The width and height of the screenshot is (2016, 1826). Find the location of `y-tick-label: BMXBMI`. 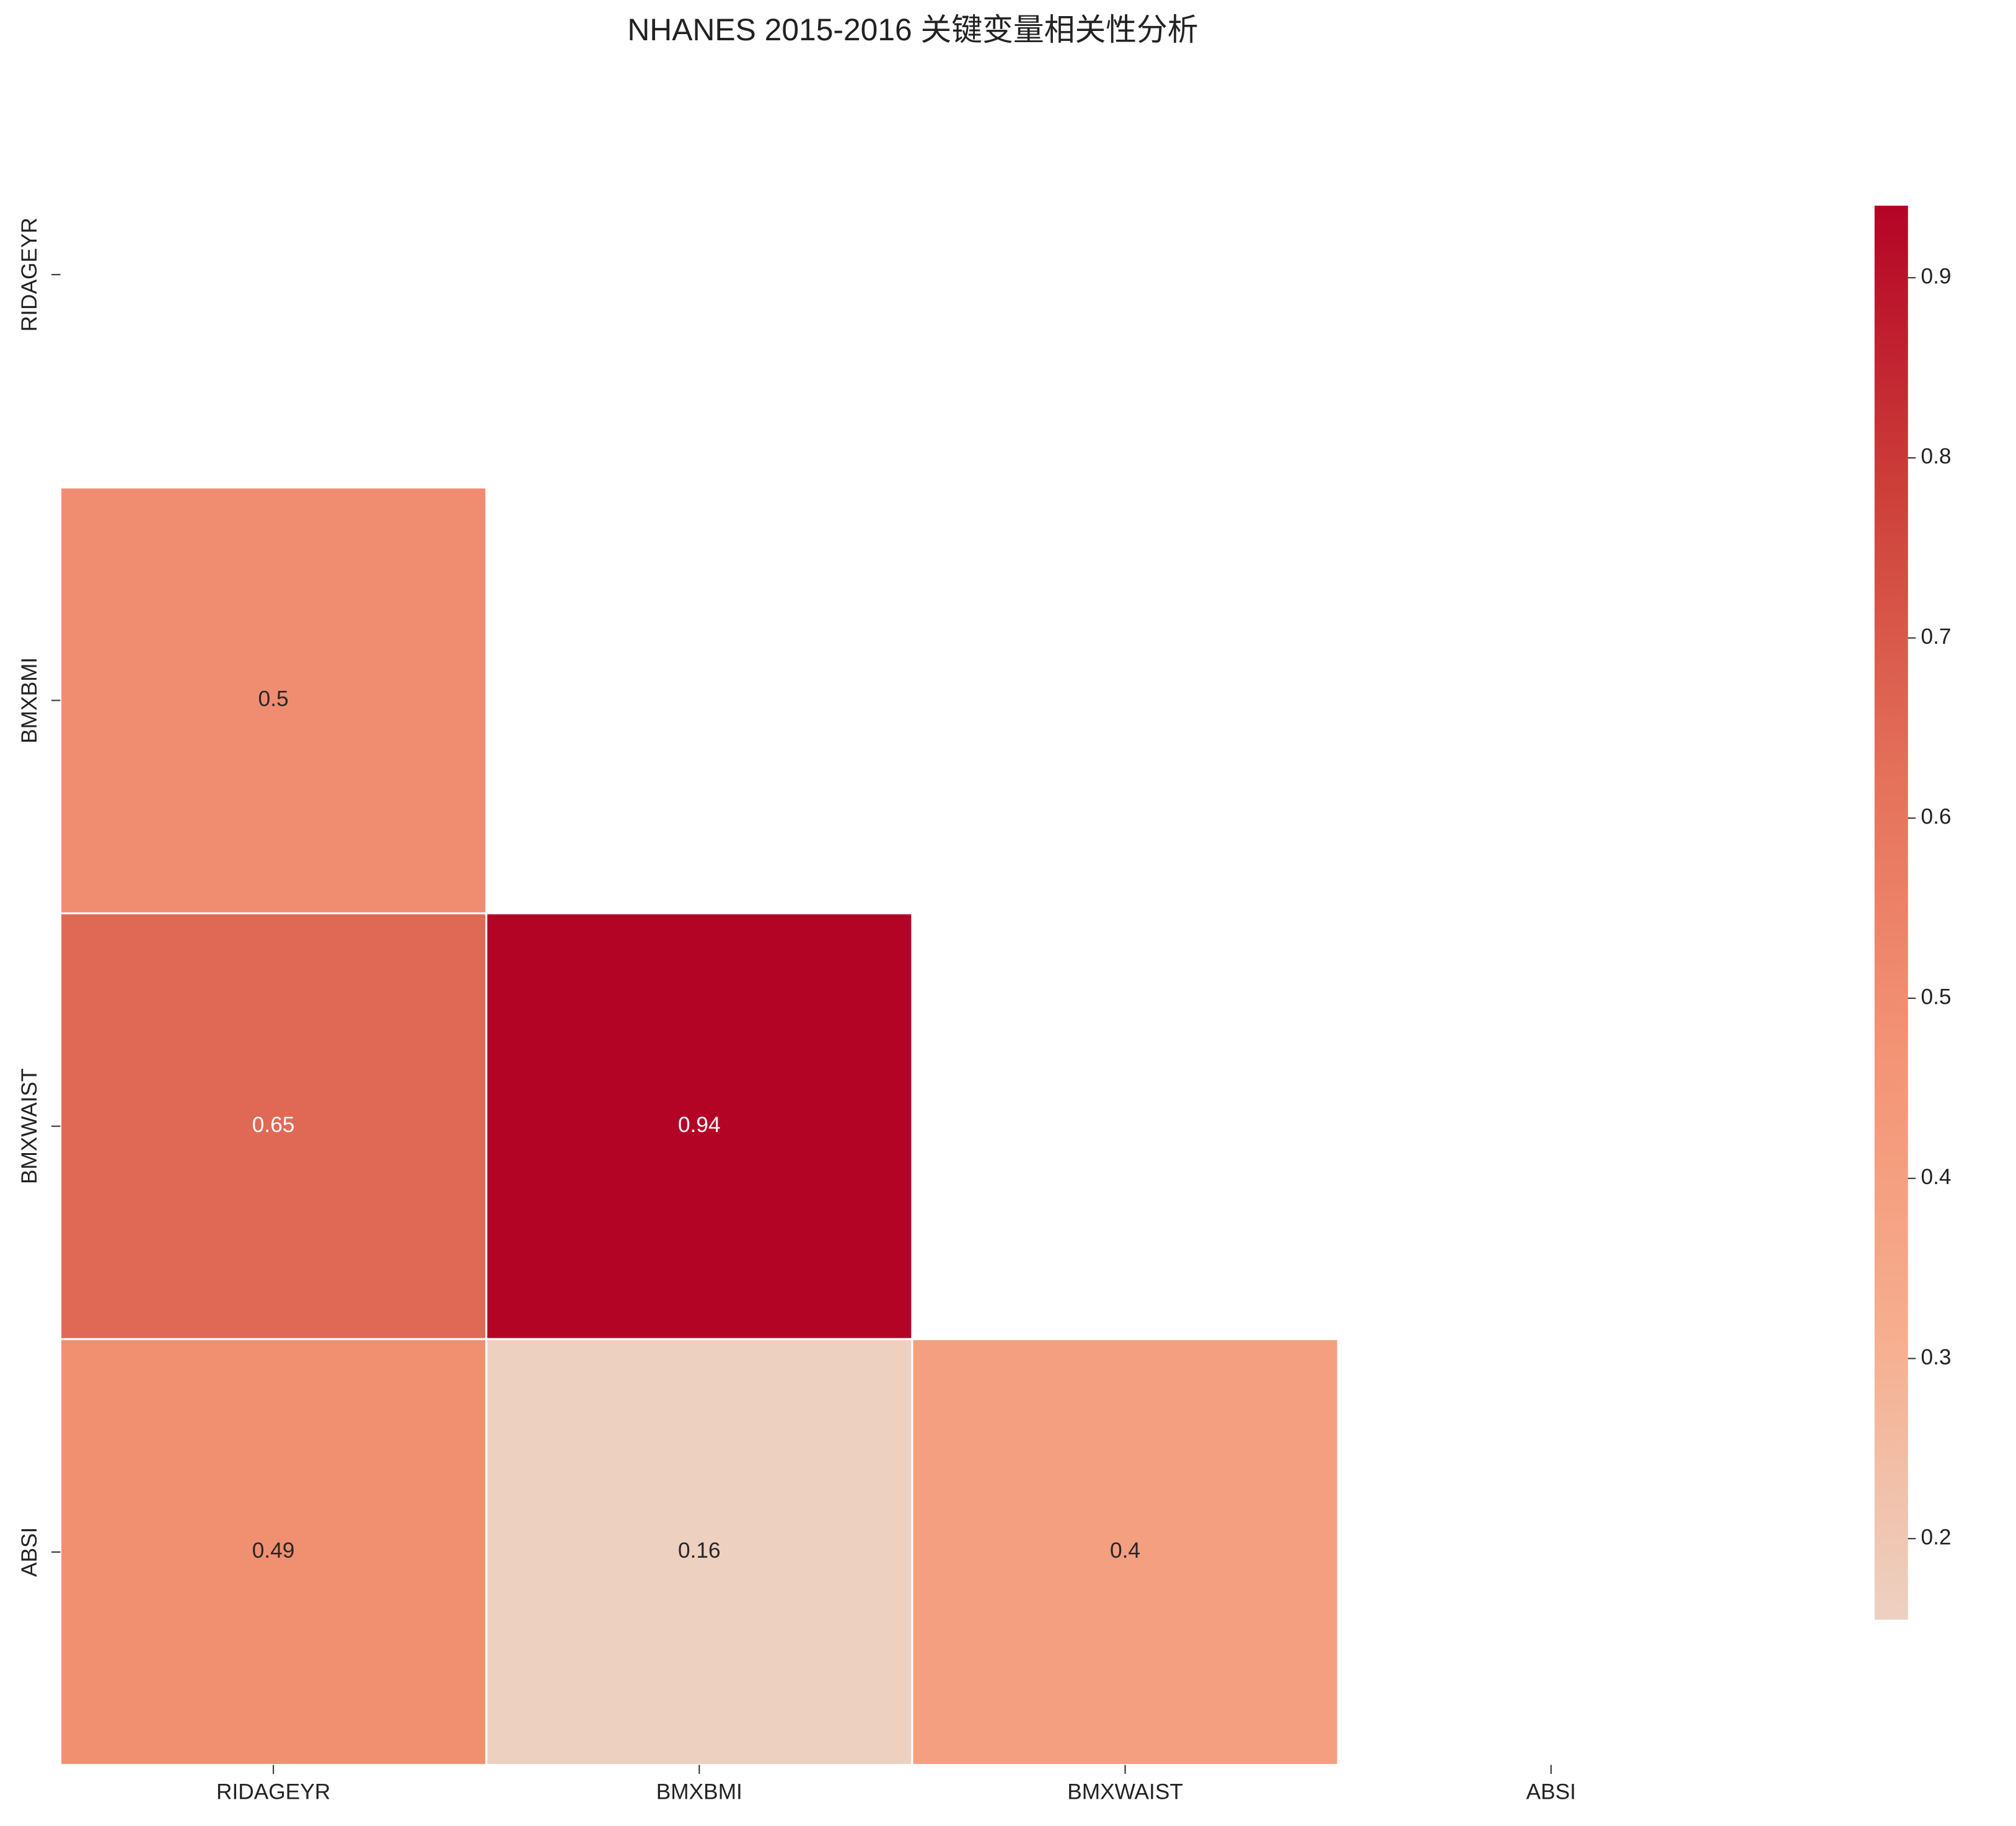

y-tick-label: BMXBMI is located at coordinates (29, 700).